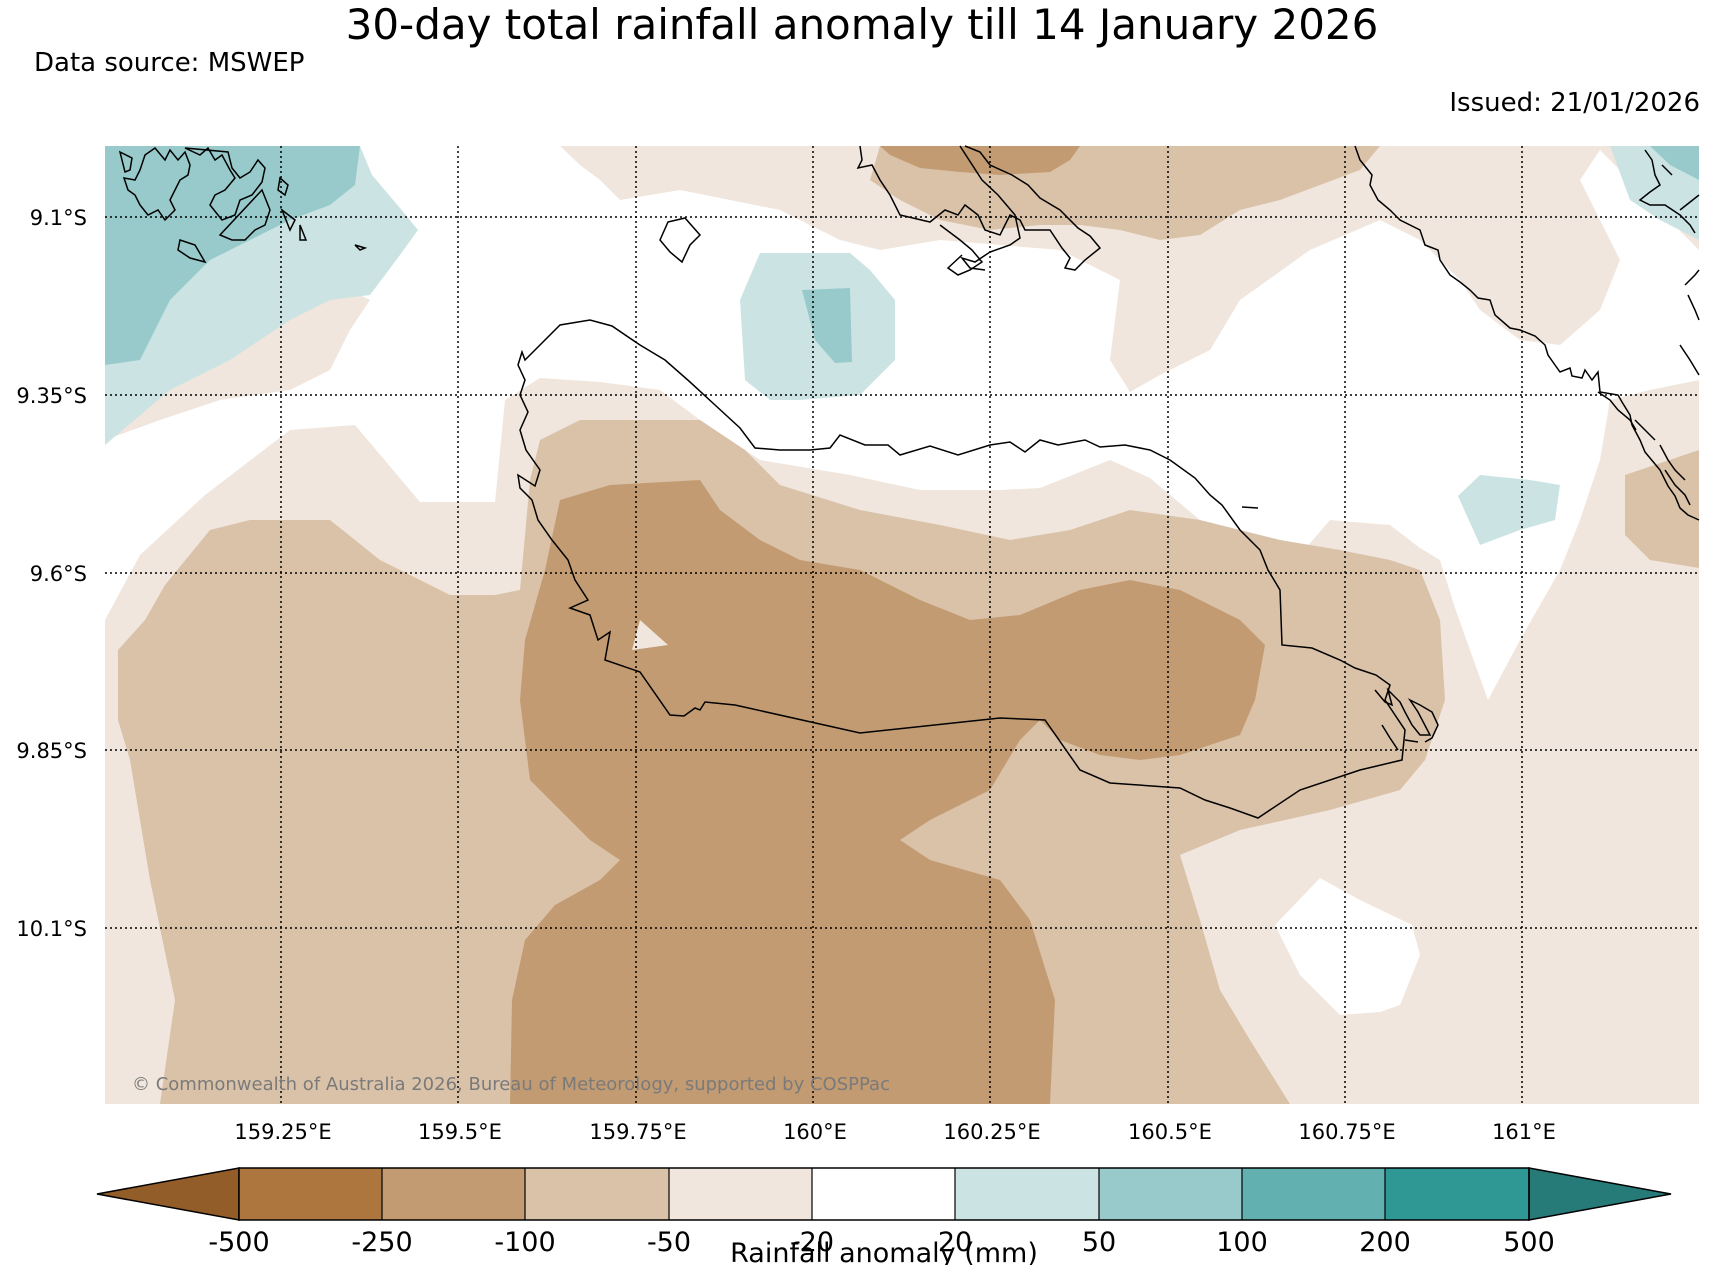 The image size is (1724, 1265). I want to click on anomaly-band-50-100-ne, so click(1674, 163).